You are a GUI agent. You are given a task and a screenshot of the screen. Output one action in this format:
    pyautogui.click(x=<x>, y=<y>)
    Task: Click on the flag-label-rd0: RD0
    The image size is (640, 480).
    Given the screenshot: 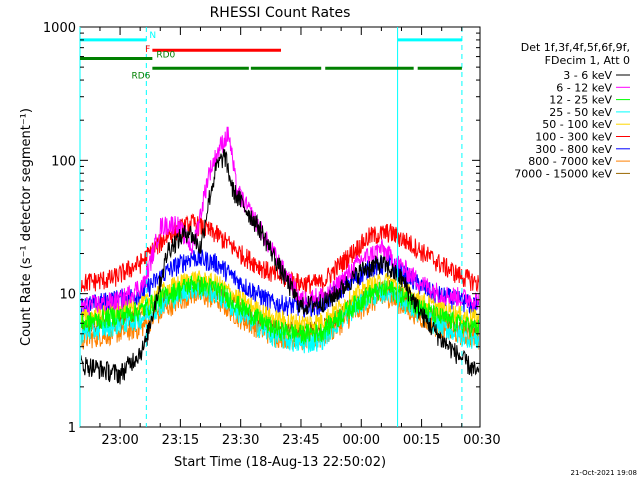 What is the action you would take?
    pyautogui.click(x=165, y=56)
    